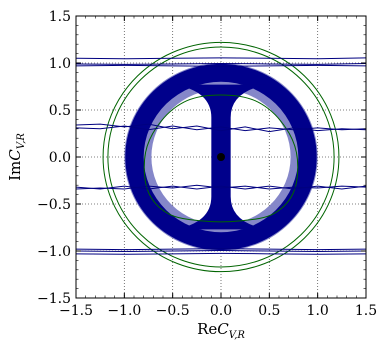  I want to click on y-tick-label: −1.5, so click(54, 299).